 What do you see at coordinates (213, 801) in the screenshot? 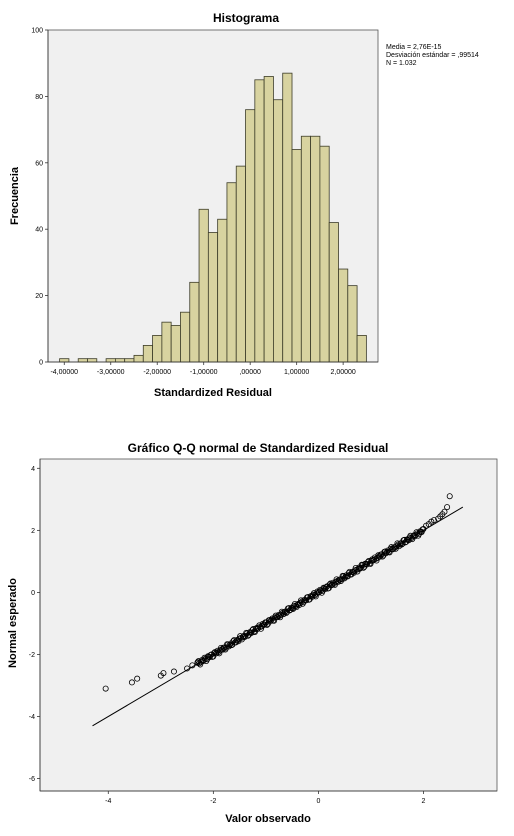
I see `qq-x-tick-label: -2` at bounding box center [213, 801].